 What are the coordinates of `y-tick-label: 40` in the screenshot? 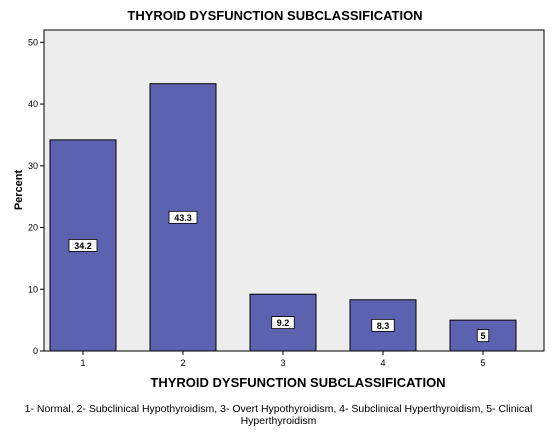 It's located at (33, 104).